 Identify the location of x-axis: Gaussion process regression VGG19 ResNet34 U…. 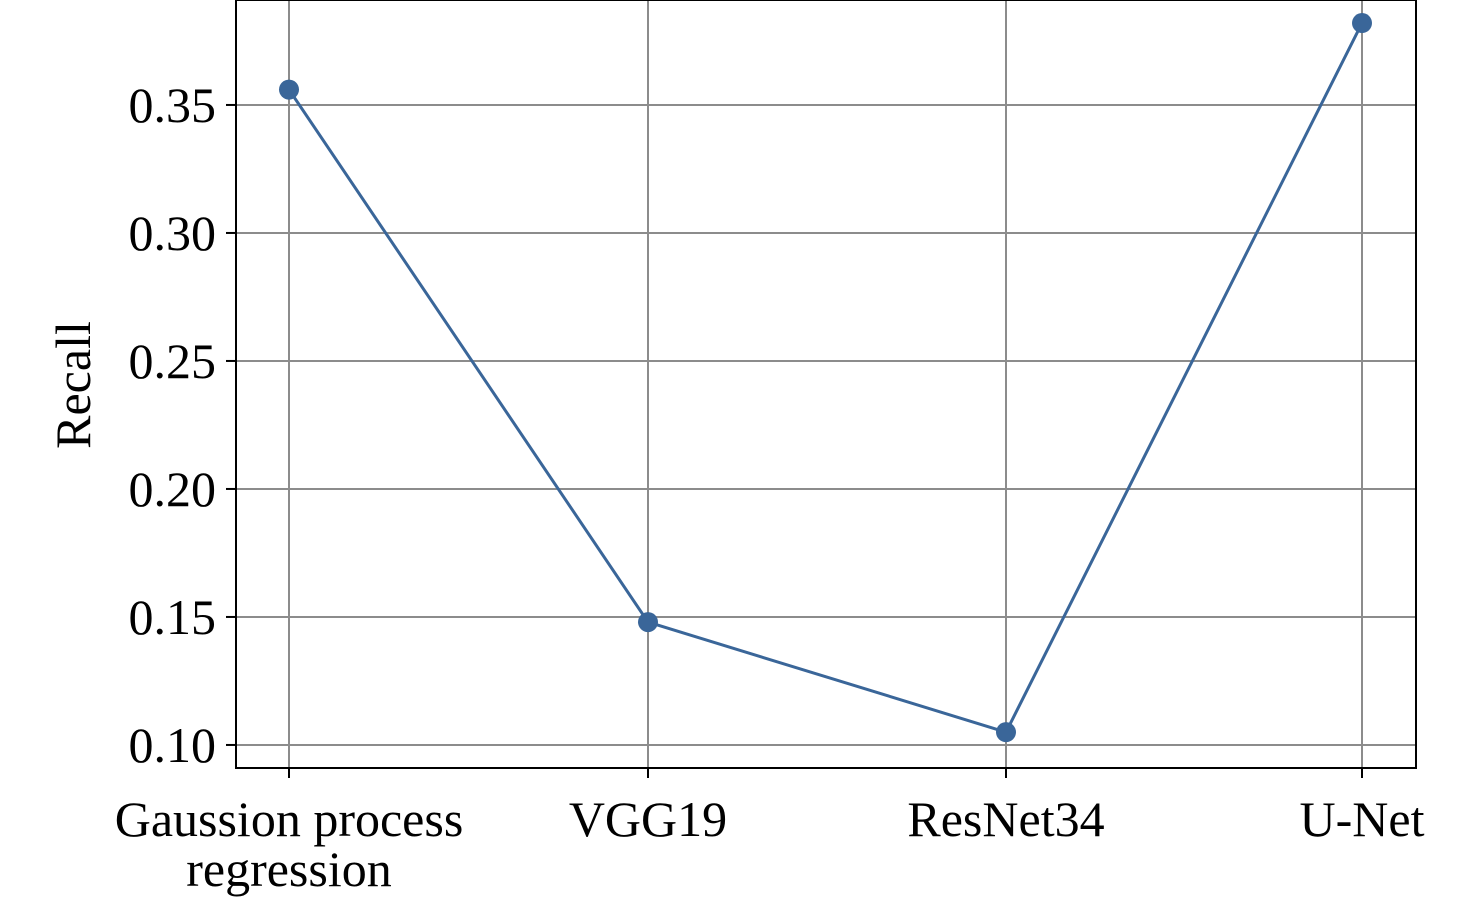
(770, 832).